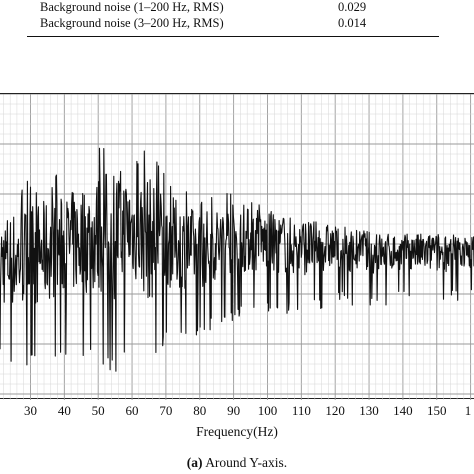  What do you see at coordinates (301, 410) in the screenshot?
I see `x-tick-label: 110` at bounding box center [301, 410].